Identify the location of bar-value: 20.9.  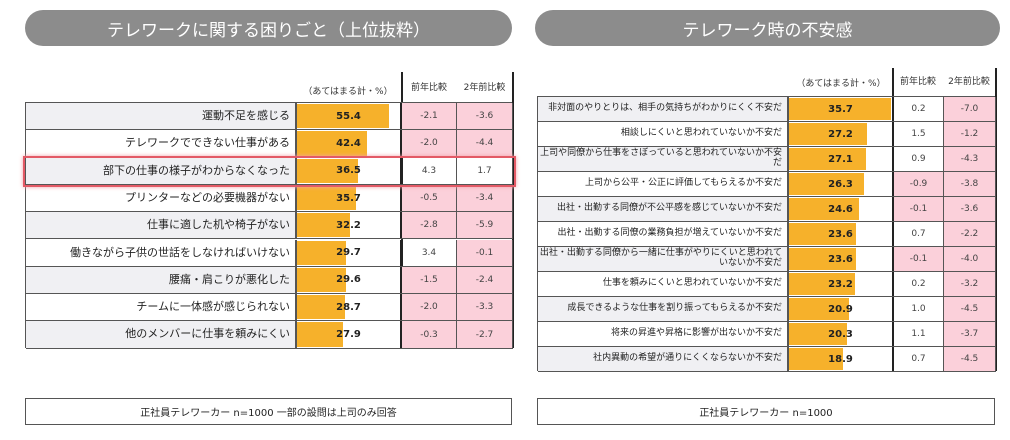
(840, 309).